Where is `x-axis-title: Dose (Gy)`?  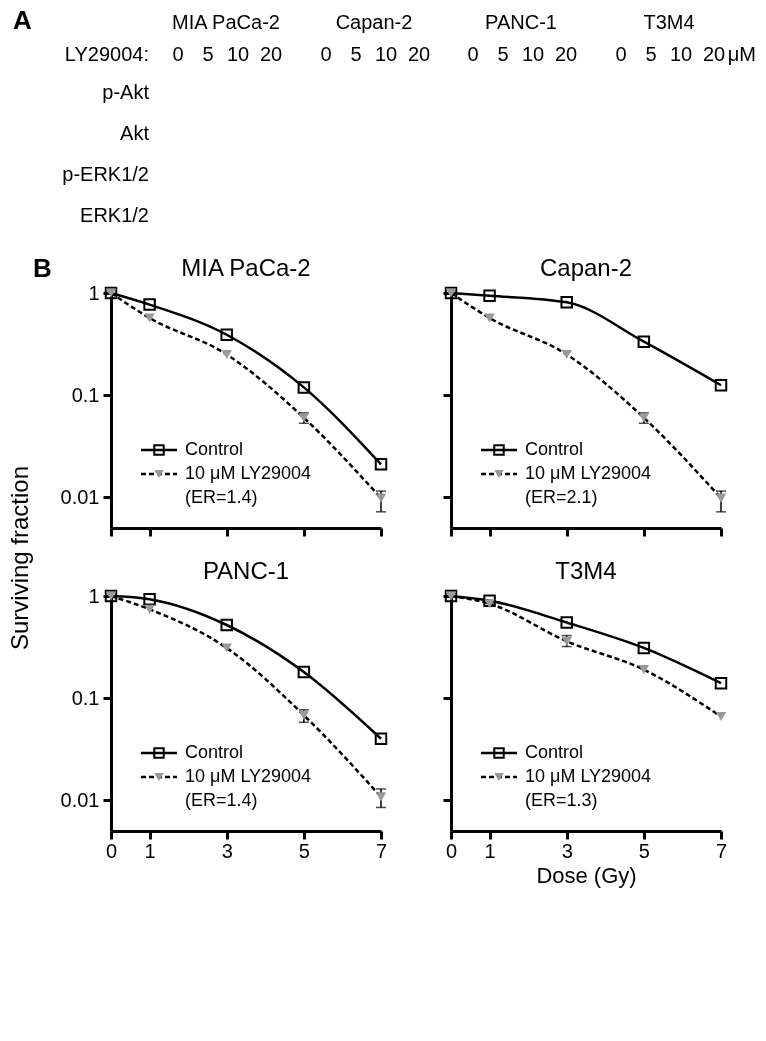
x-axis-title: Dose (Gy) is located at coordinates (586, 875).